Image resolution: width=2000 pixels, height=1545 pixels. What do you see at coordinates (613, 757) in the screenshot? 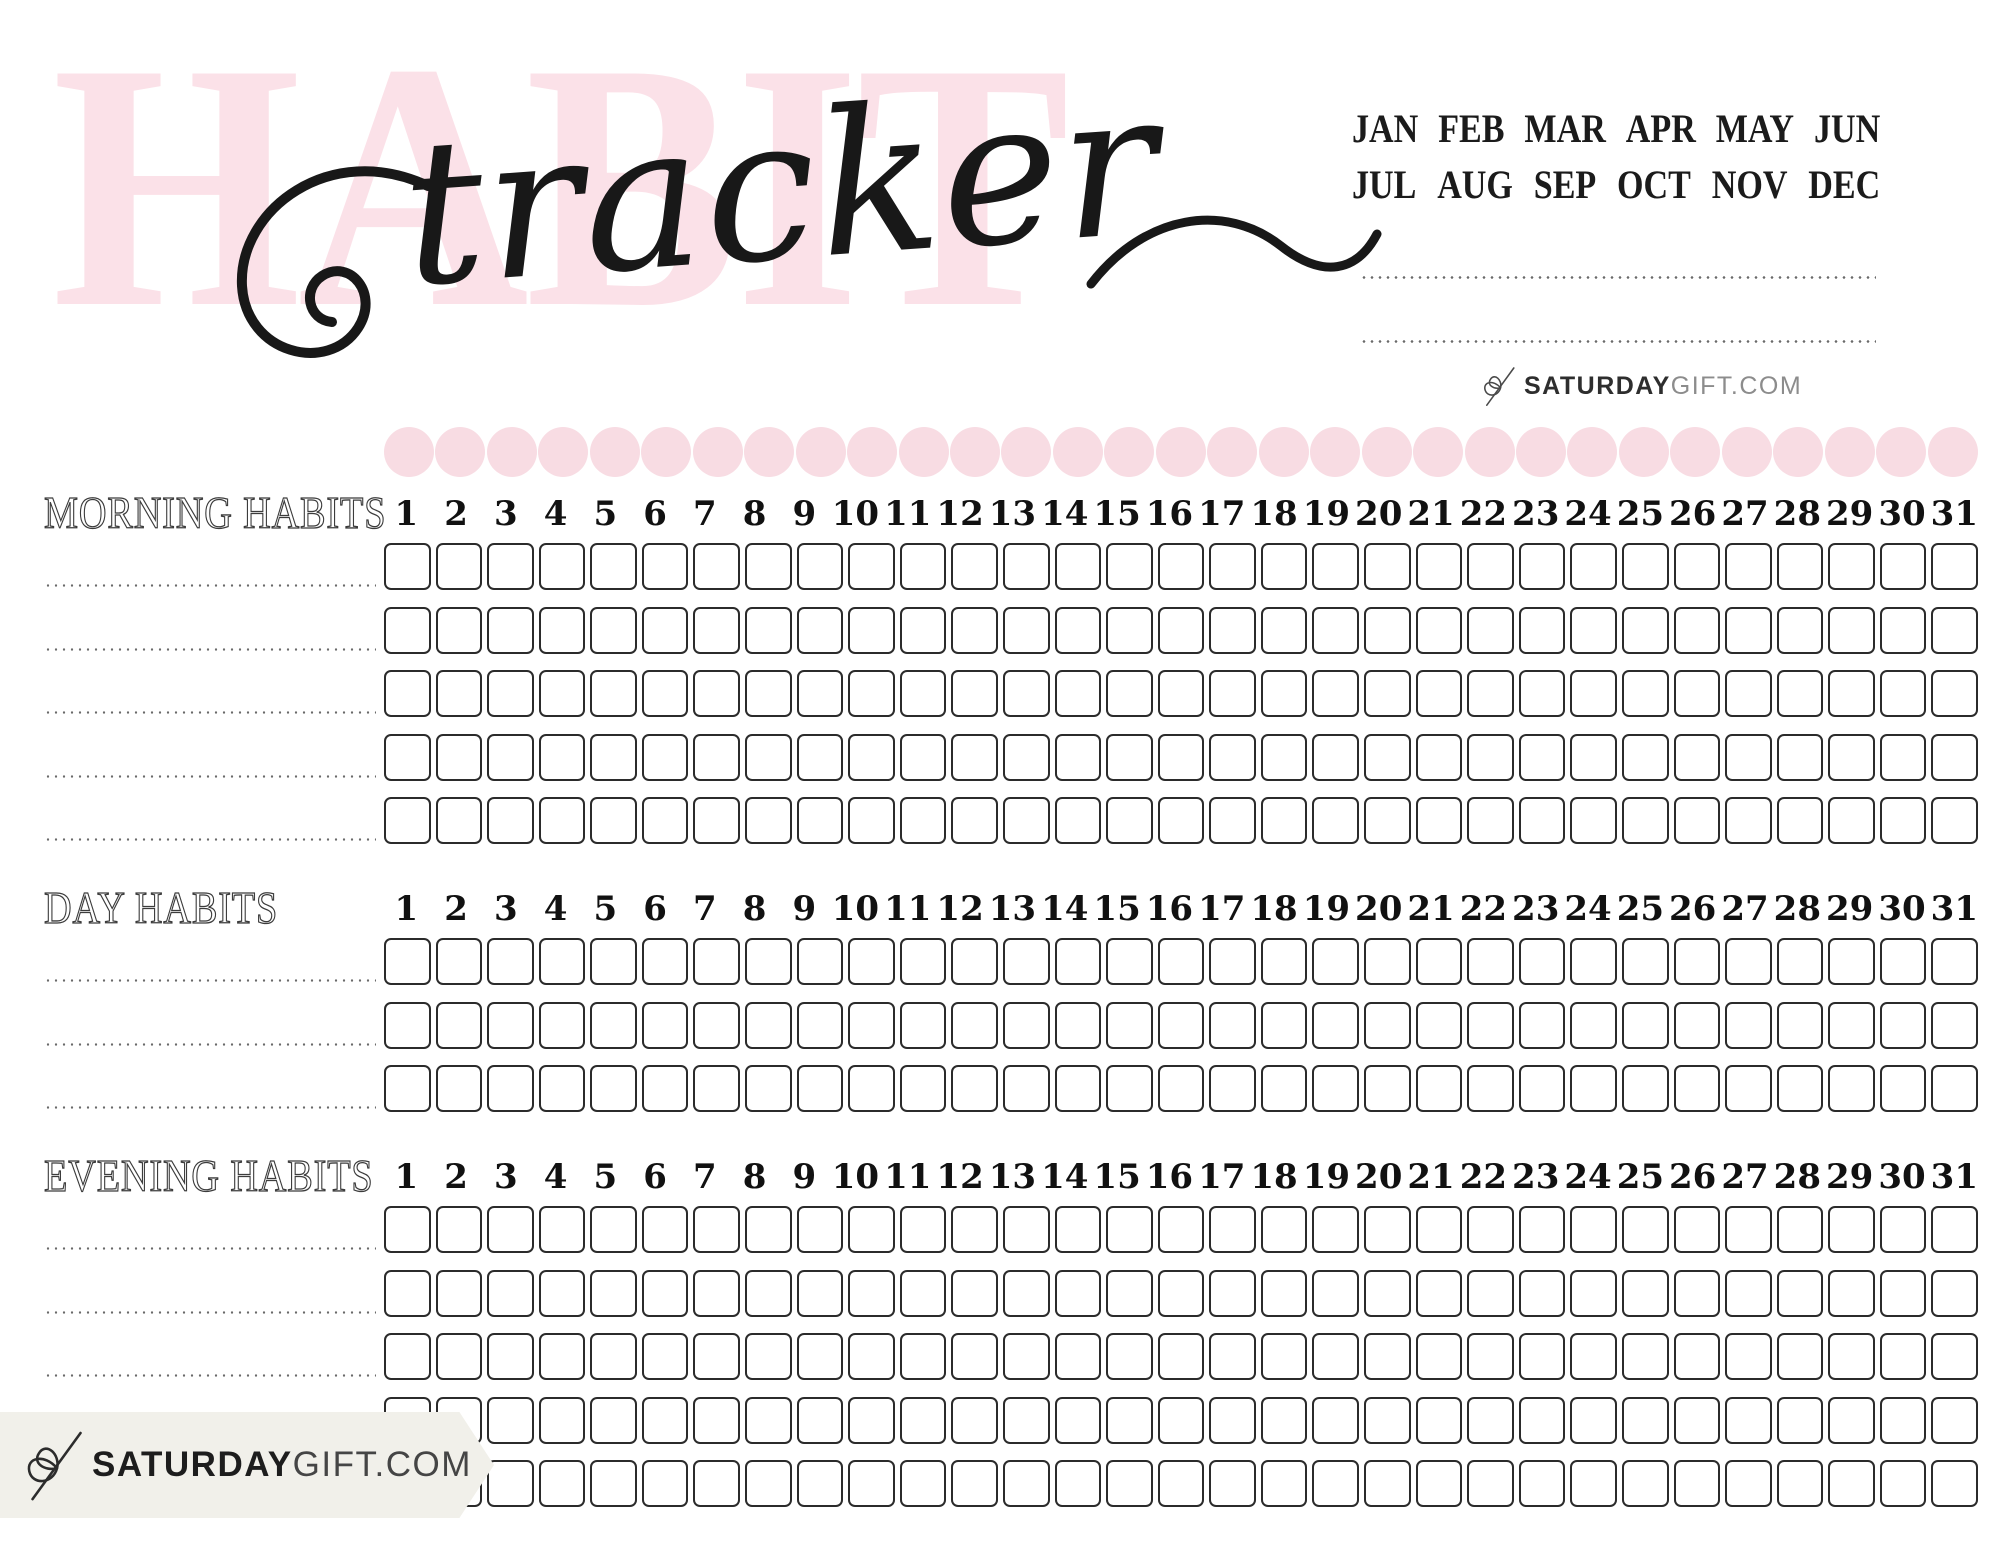
I see `morning-row4-day5-checkbox` at bounding box center [613, 757].